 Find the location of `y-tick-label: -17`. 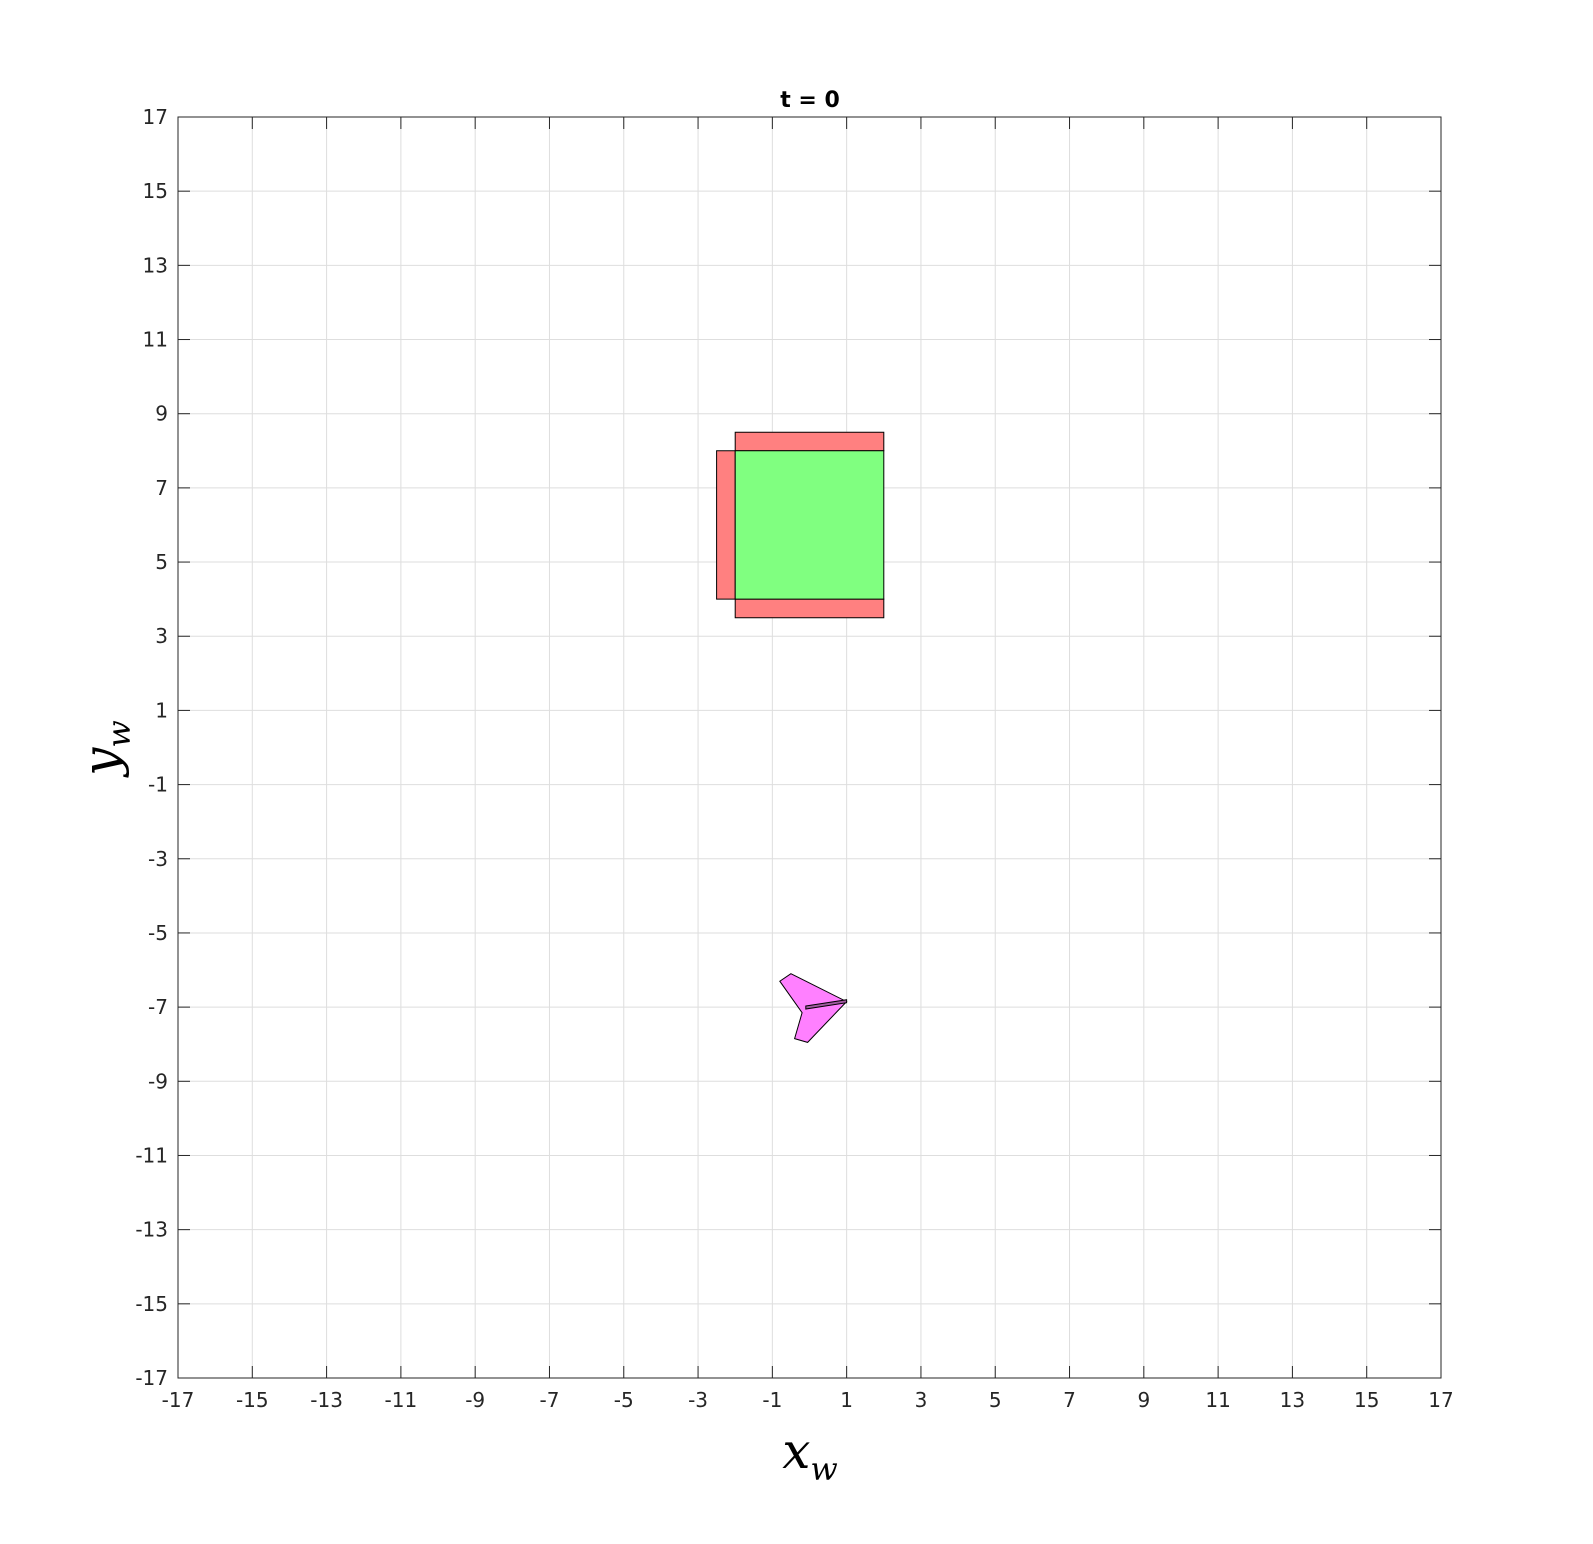

y-tick-label: -17 is located at coordinates (151, 1378).